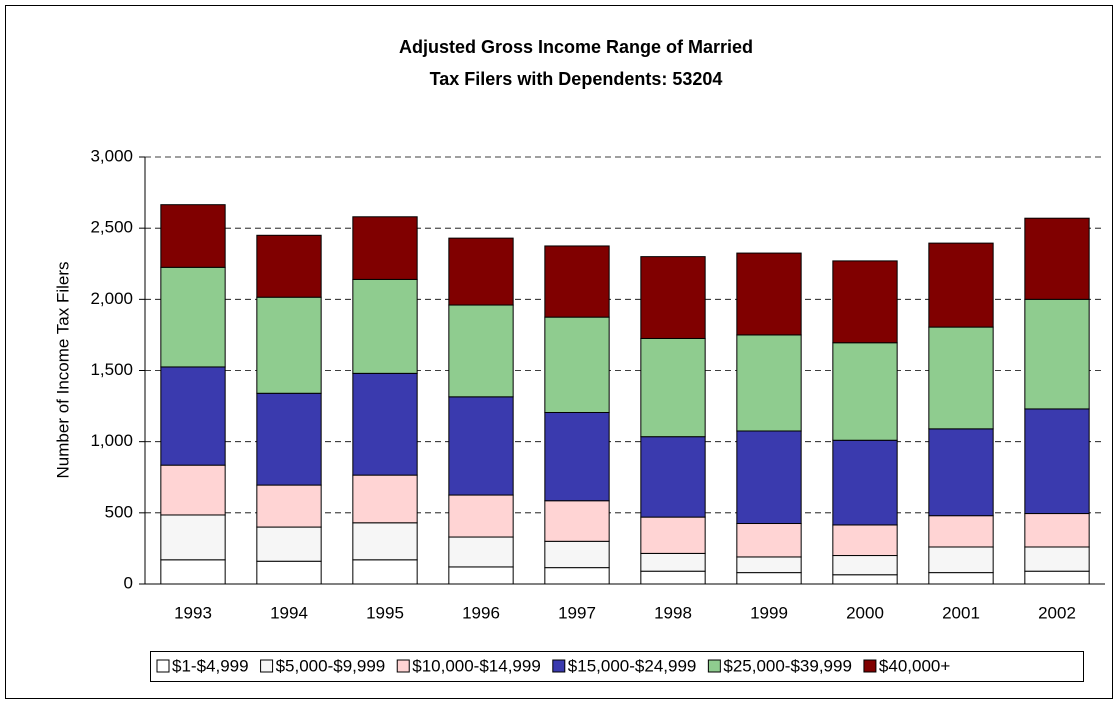 The image size is (1118, 704). What do you see at coordinates (111, 227) in the screenshot?
I see `y-tick-label: 2,500` at bounding box center [111, 227].